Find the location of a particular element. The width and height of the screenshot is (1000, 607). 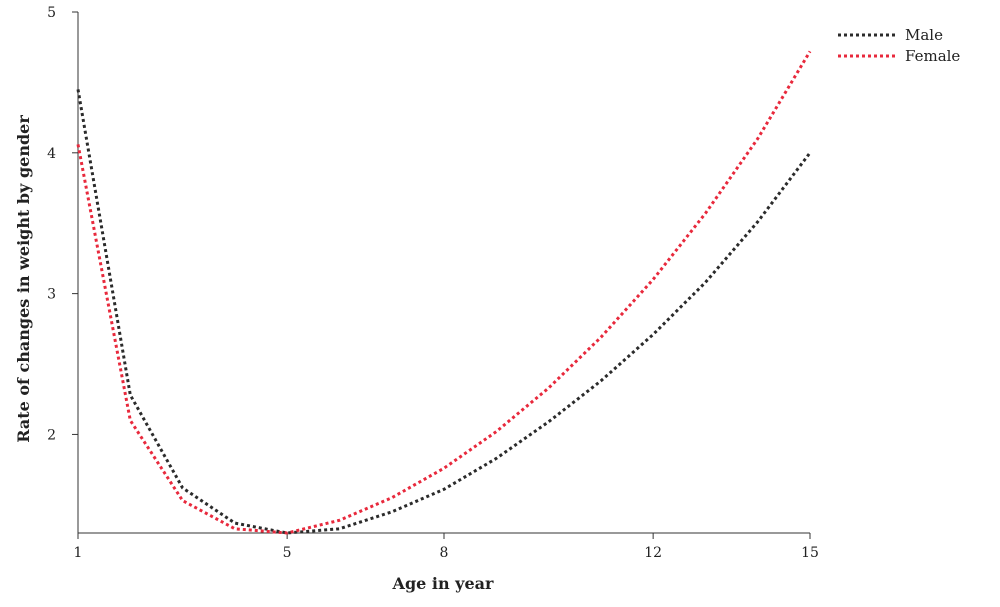

y-tick-label: 4 is located at coordinates (51, 154).